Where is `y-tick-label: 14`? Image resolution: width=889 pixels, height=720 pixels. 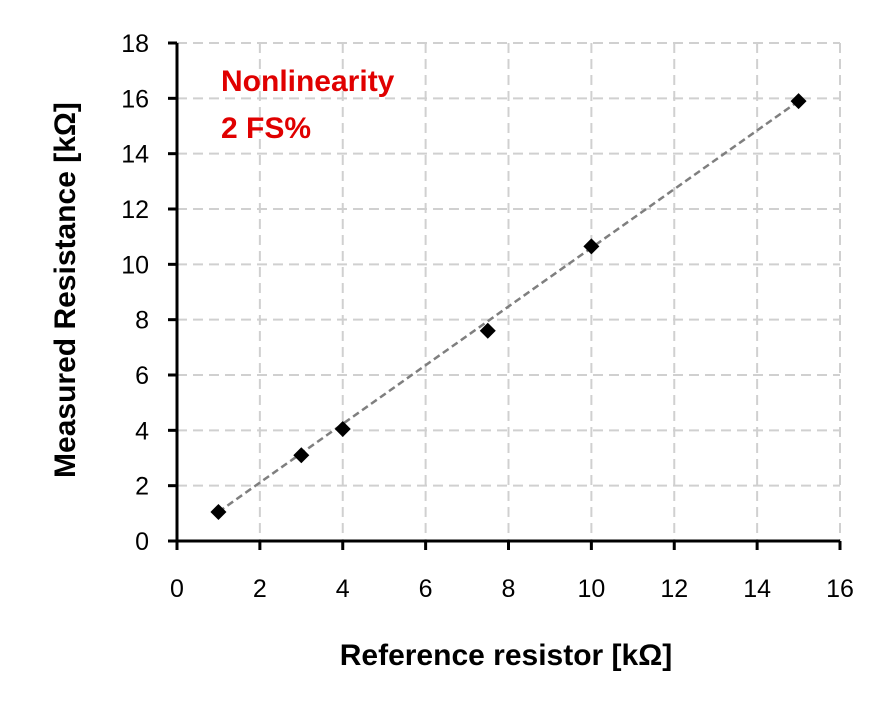
y-tick-label: 14 is located at coordinates (135, 155).